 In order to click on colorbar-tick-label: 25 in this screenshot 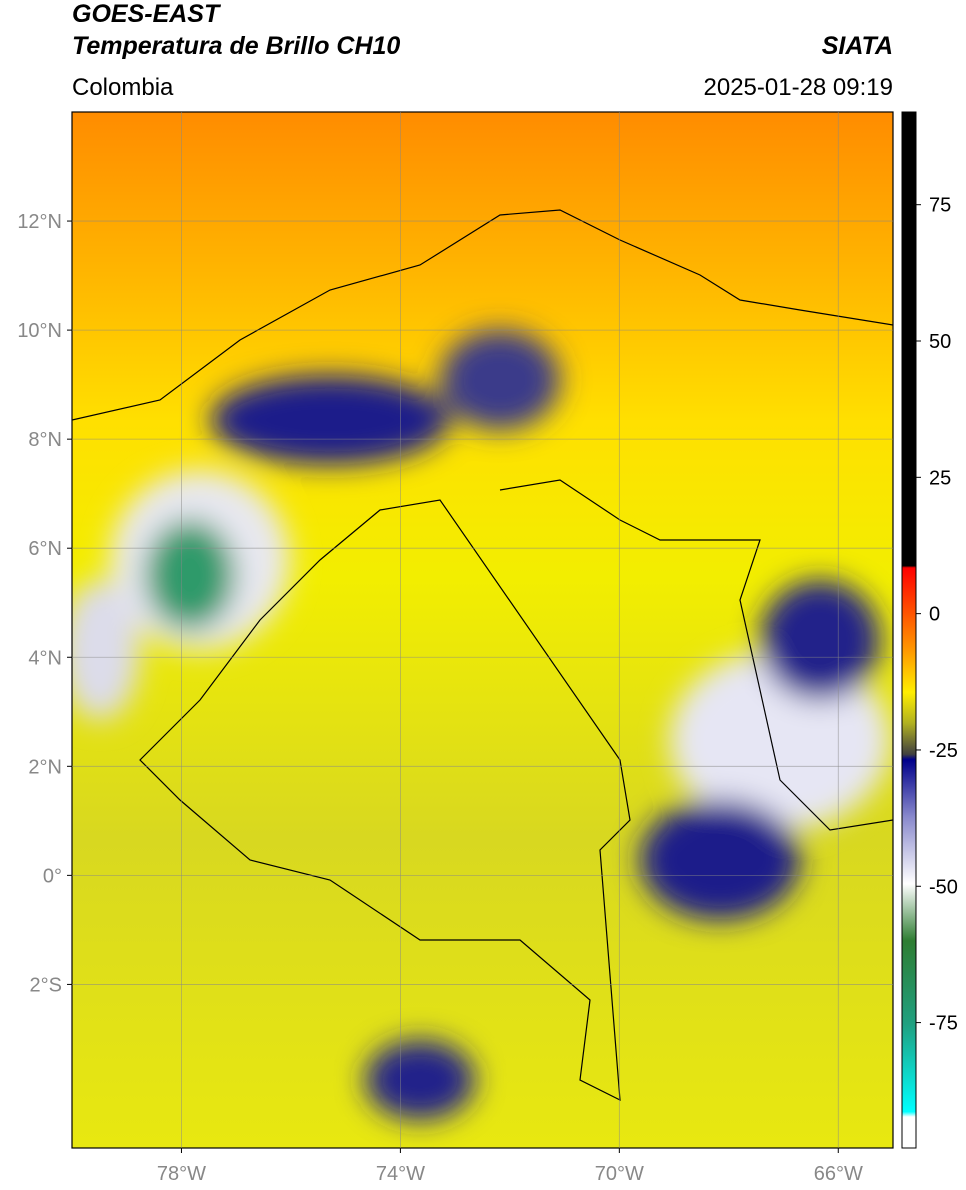, I will do `click(940, 478)`.